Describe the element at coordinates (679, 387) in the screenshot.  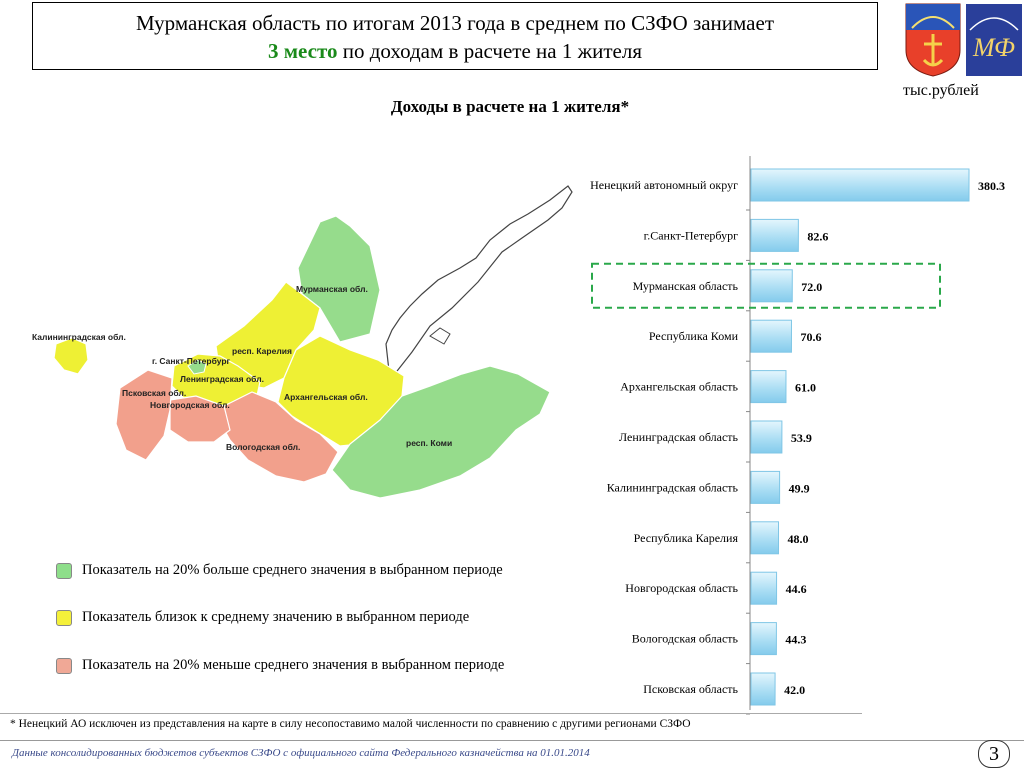
I see `chart-category-label: Архангельская область` at that location.